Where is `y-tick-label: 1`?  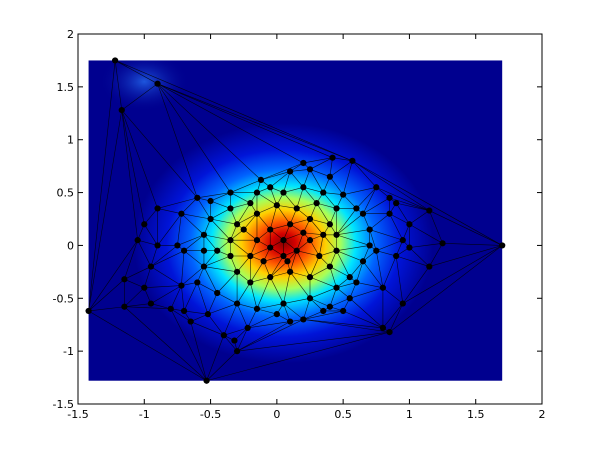 y-tick-label: 1 is located at coordinates (70, 140).